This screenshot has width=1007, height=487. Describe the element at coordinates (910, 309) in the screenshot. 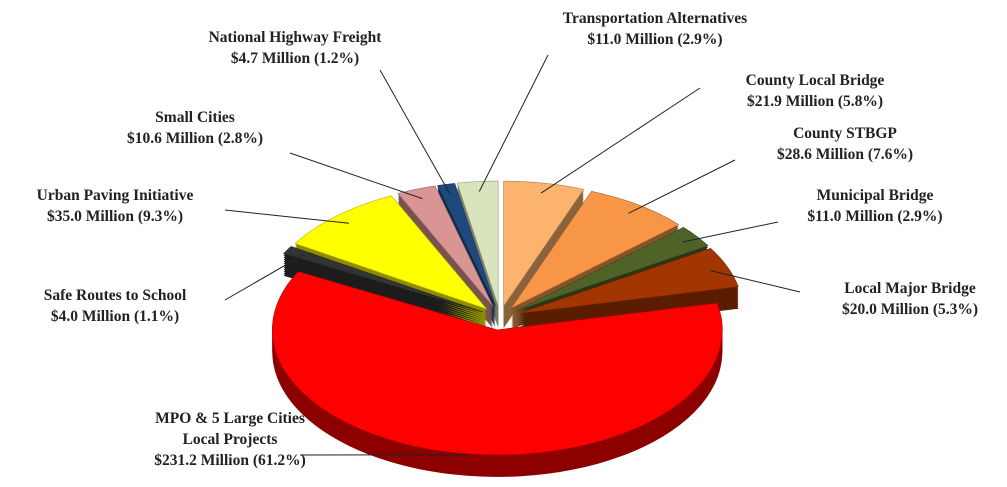

I see `slice-value-label: $20.0 Million (5.3%)` at that location.